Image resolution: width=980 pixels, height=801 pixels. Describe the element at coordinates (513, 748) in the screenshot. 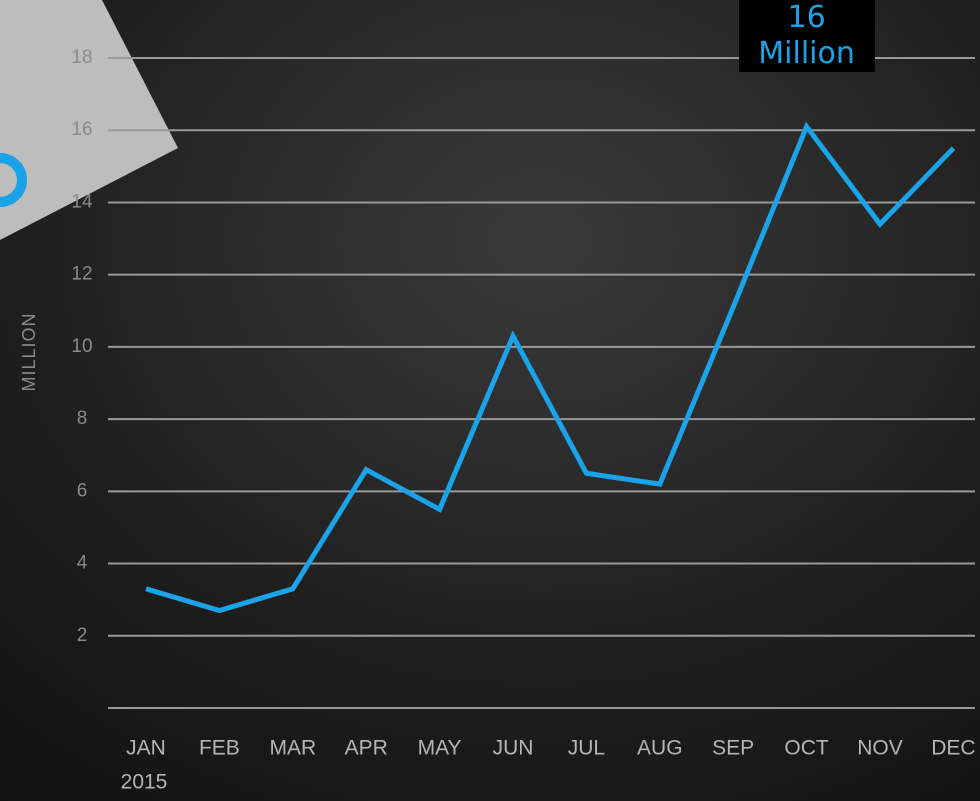

I see `x-tick-label: JUN` at that location.